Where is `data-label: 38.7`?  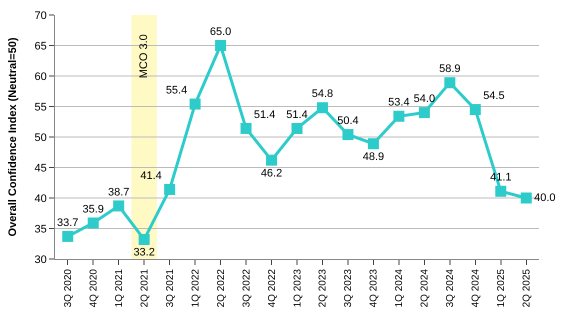 data-label: 38.7 is located at coordinates (119, 192).